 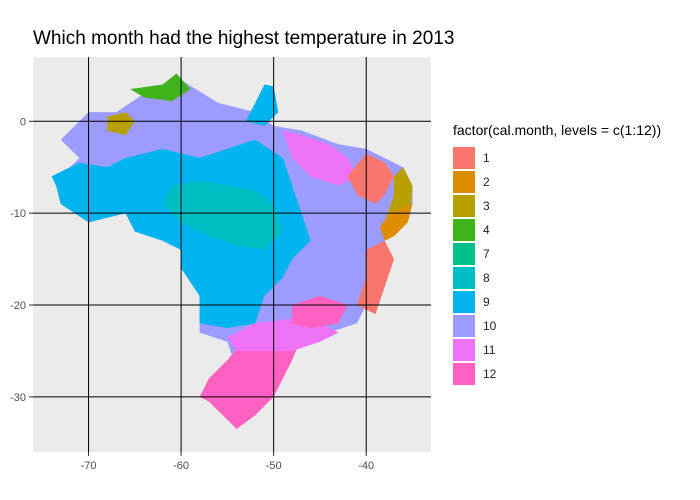 I want to click on legend-item-9: 9, so click(x=557, y=302).